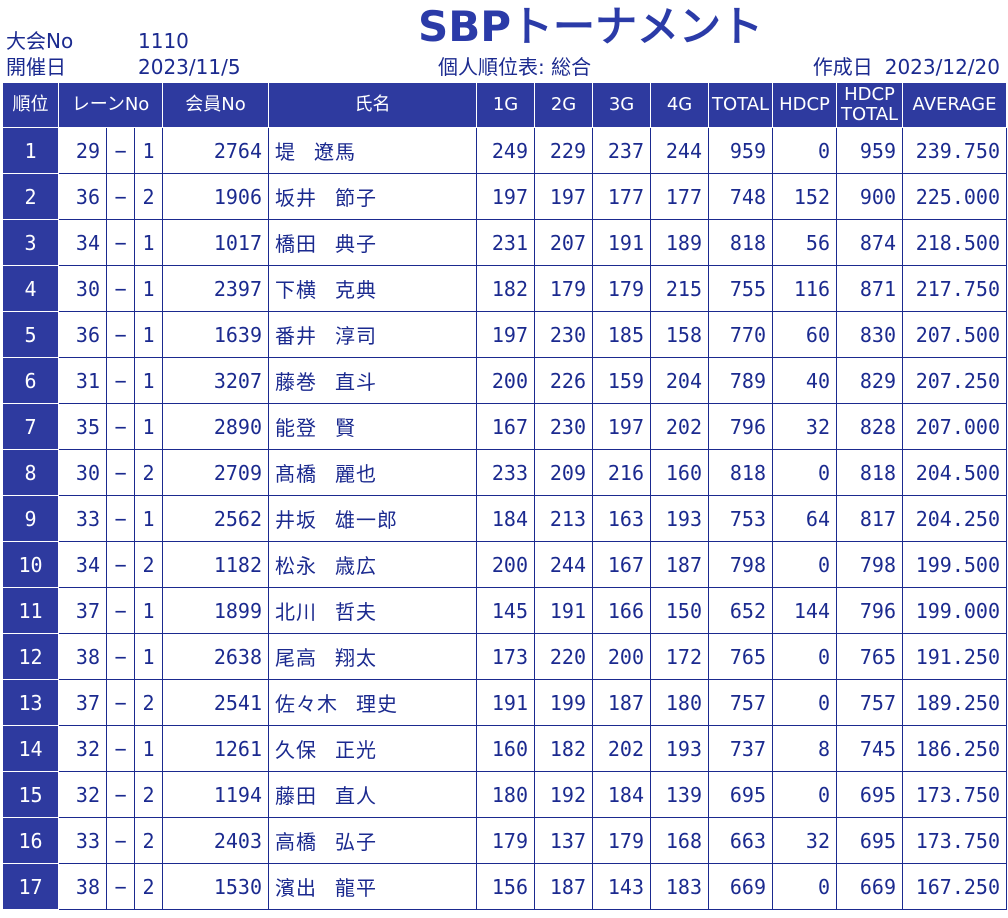 The image size is (1008, 918). What do you see at coordinates (622, 656) in the screenshot?
I see `game-3-cell: 200` at bounding box center [622, 656].